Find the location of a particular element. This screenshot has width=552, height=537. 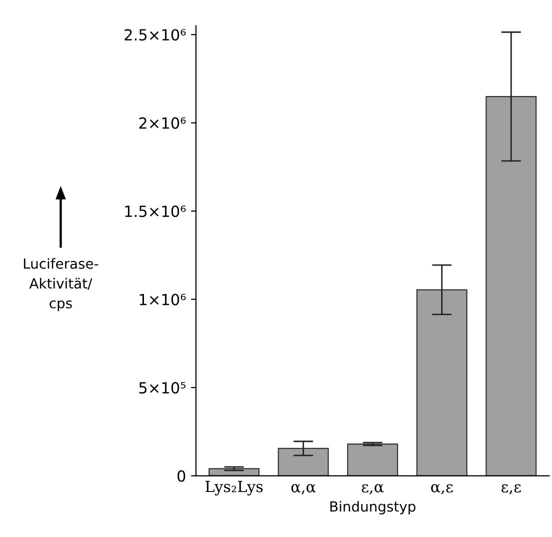

y-tick-label: 1×10⁶ is located at coordinates (163, 300).